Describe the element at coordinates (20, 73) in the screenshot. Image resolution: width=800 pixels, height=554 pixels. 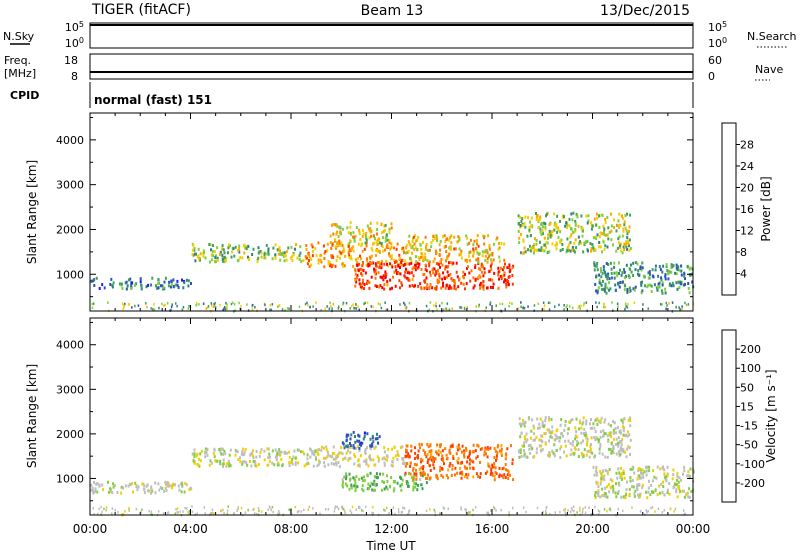
I see `freq-unit: [MHz]` at that location.